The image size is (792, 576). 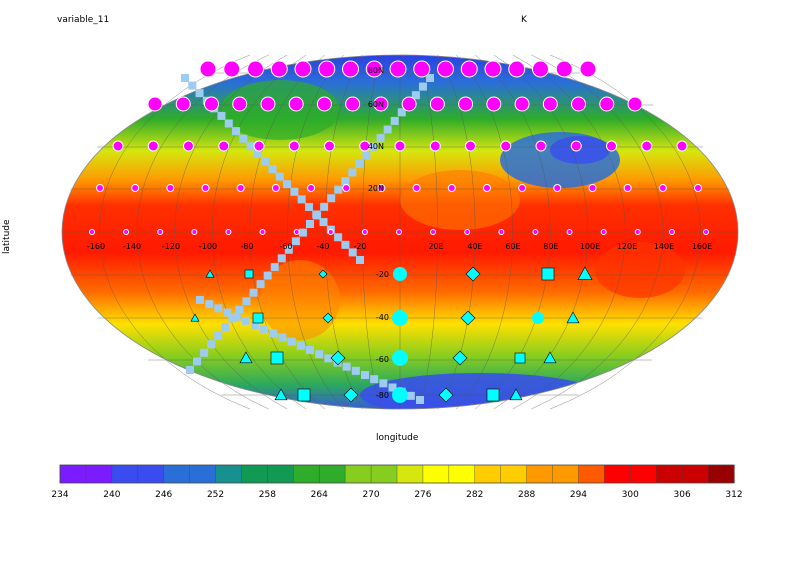 I want to click on longitude-tick-label: -80, so click(x=246, y=246).